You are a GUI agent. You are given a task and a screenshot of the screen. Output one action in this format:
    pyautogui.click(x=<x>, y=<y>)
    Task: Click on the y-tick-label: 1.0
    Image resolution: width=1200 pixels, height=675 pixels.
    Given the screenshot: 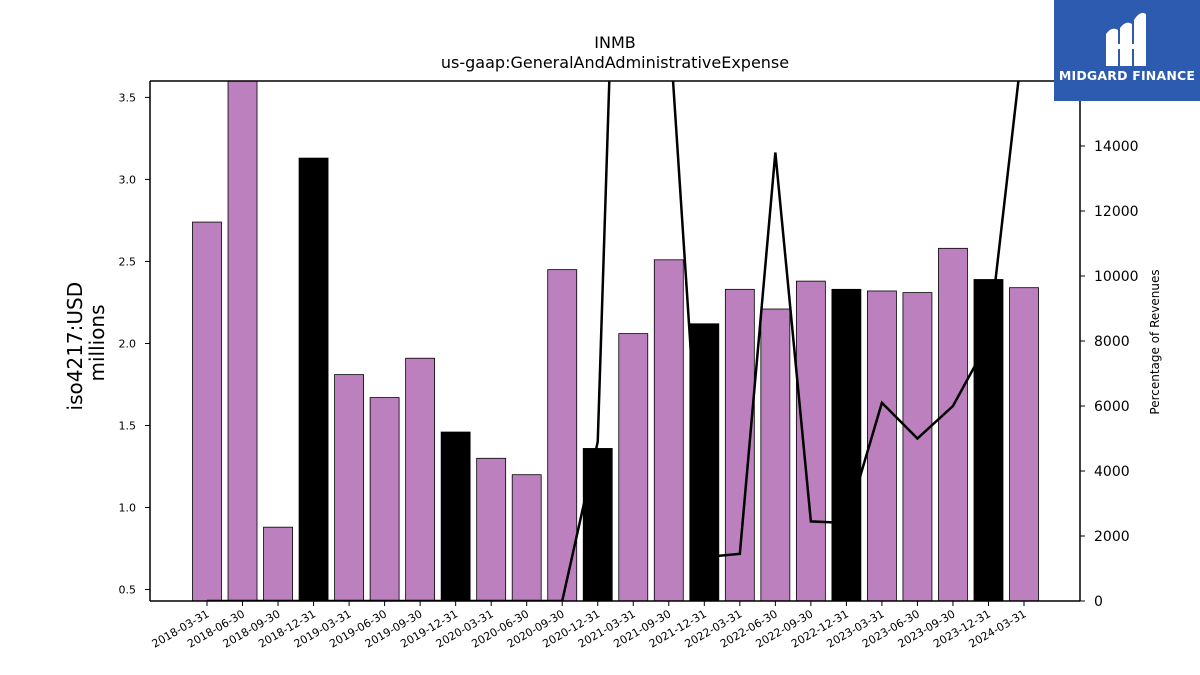 What is the action you would take?
    pyautogui.click(x=128, y=507)
    